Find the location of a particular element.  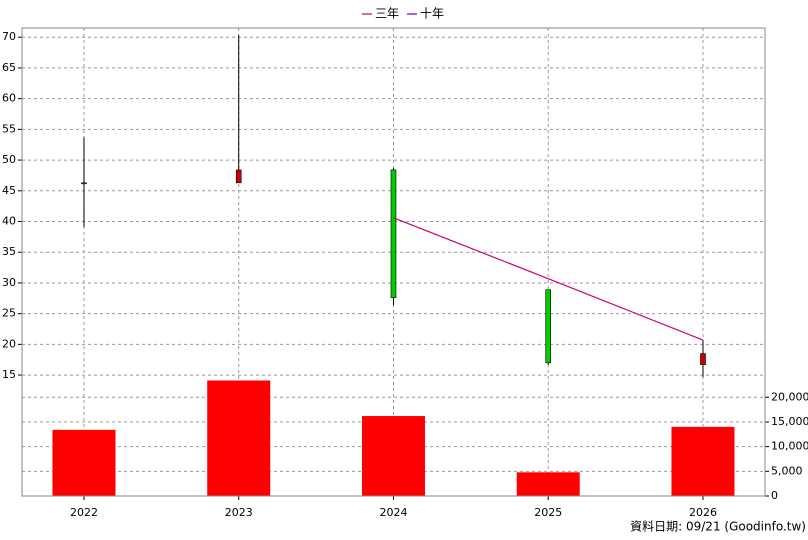

y2-tick-label: 5,000 is located at coordinates (787, 470).